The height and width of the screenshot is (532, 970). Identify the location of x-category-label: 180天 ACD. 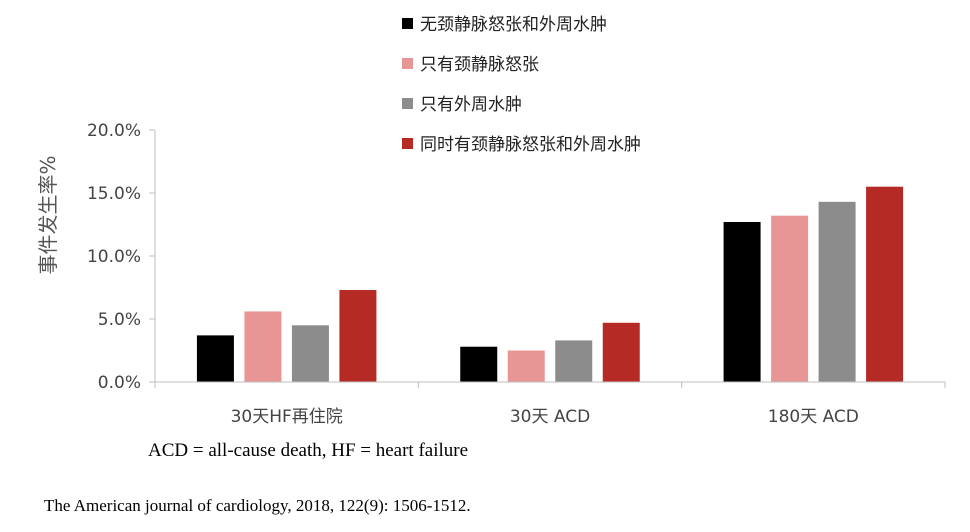
(813, 417).